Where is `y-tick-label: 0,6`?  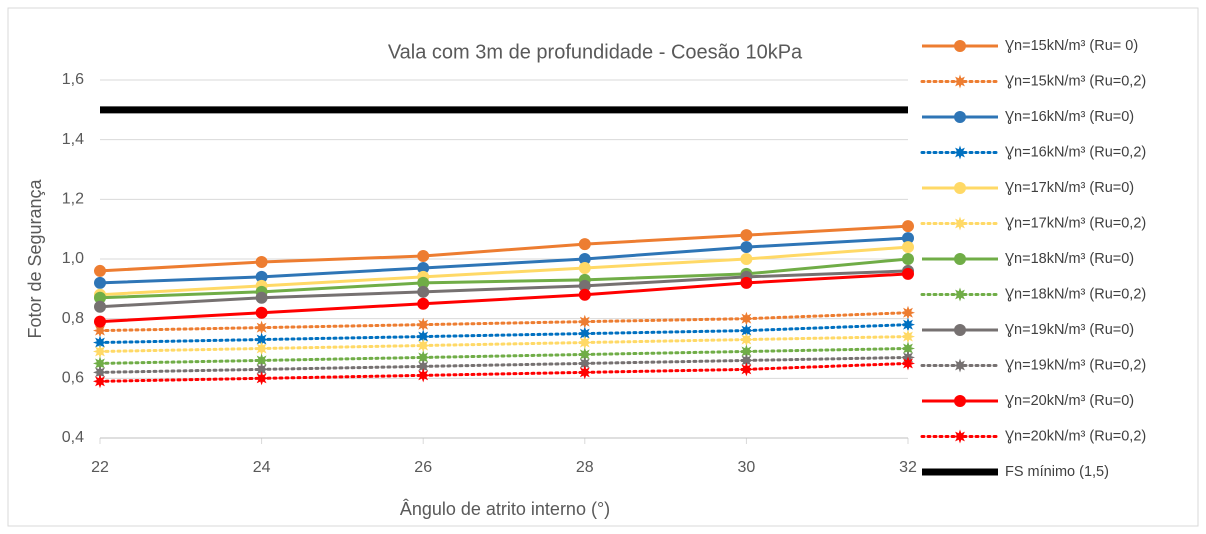
y-tick-label: 0,6 is located at coordinates (73, 378).